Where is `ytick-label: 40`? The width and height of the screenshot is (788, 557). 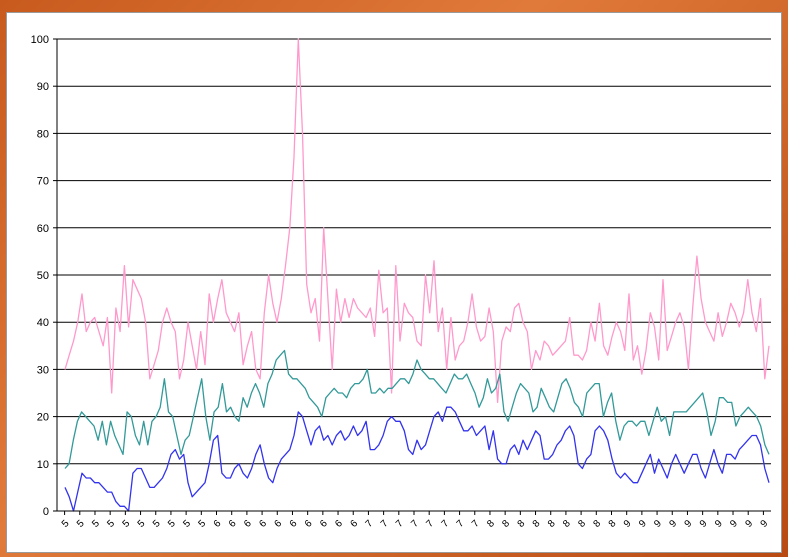
ytick-label: 40 is located at coordinates (43, 323).